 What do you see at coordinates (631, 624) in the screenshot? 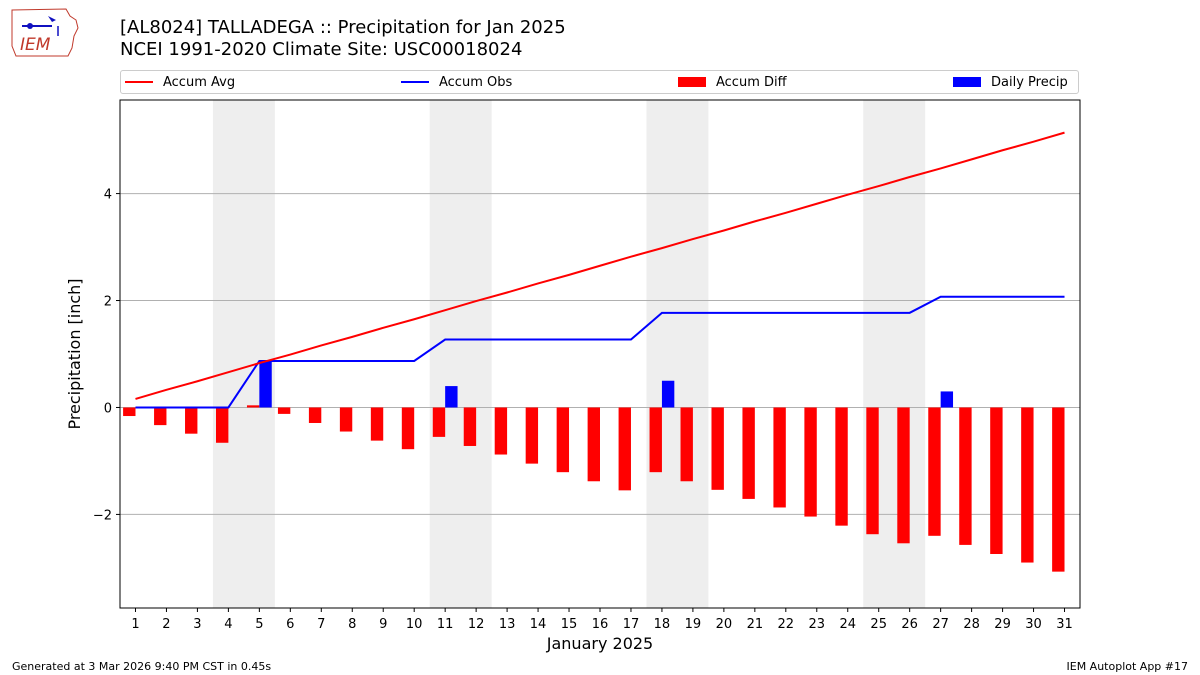
I see `x-tick-label: 17` at bounding box center [631, 624].